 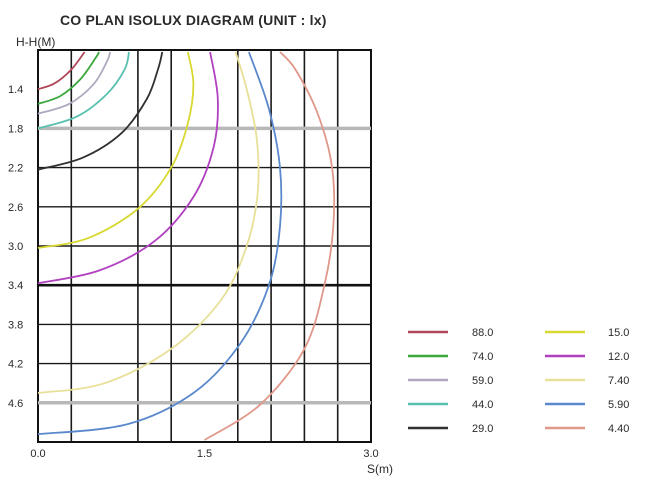 I want to click on legend-label: 7.40, so click(x=618, y=381).